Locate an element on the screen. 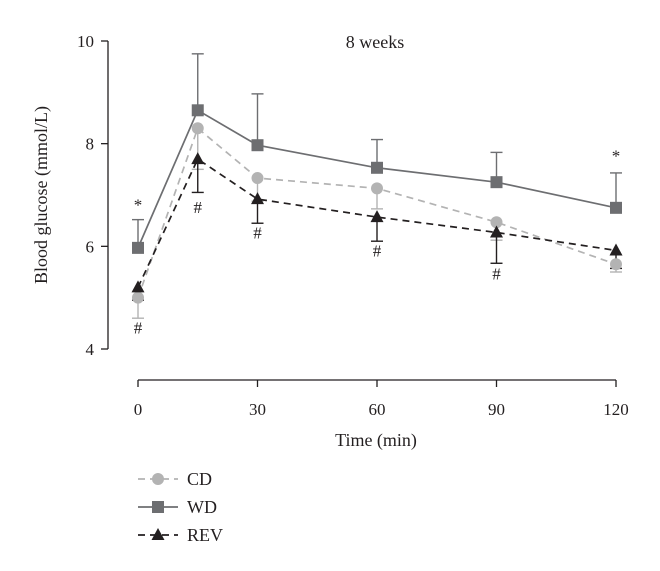 Image resolution: width=660 pixels, height=571 pixels. legend-label-wd: WD is located at coordinates (202, 507).